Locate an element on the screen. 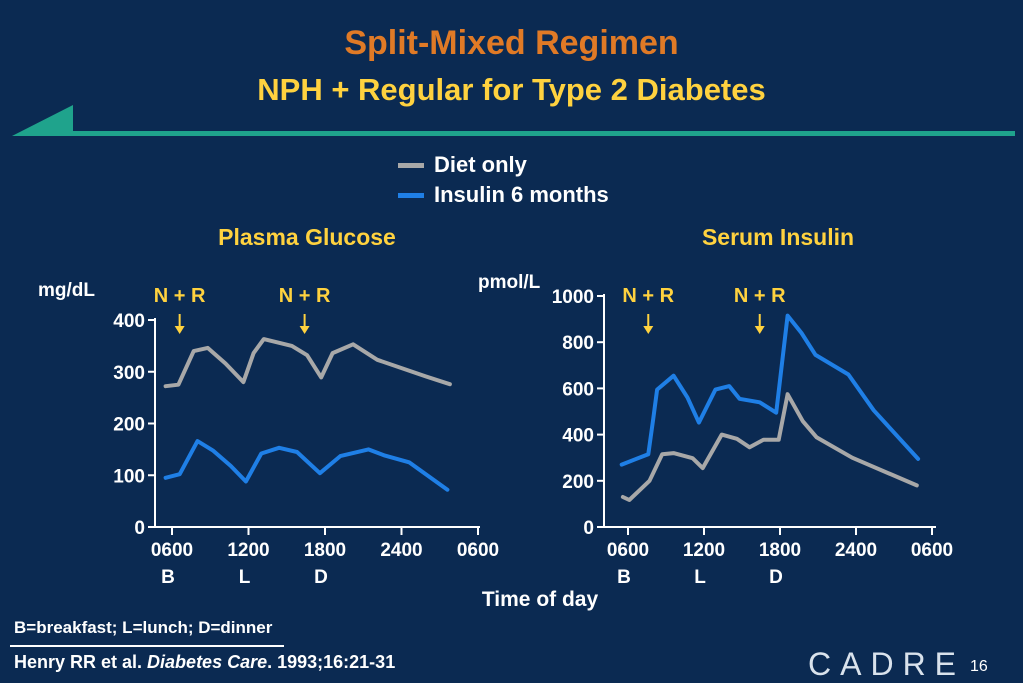  legend-label-diet: Diet only is located at coordinates (480, 164).